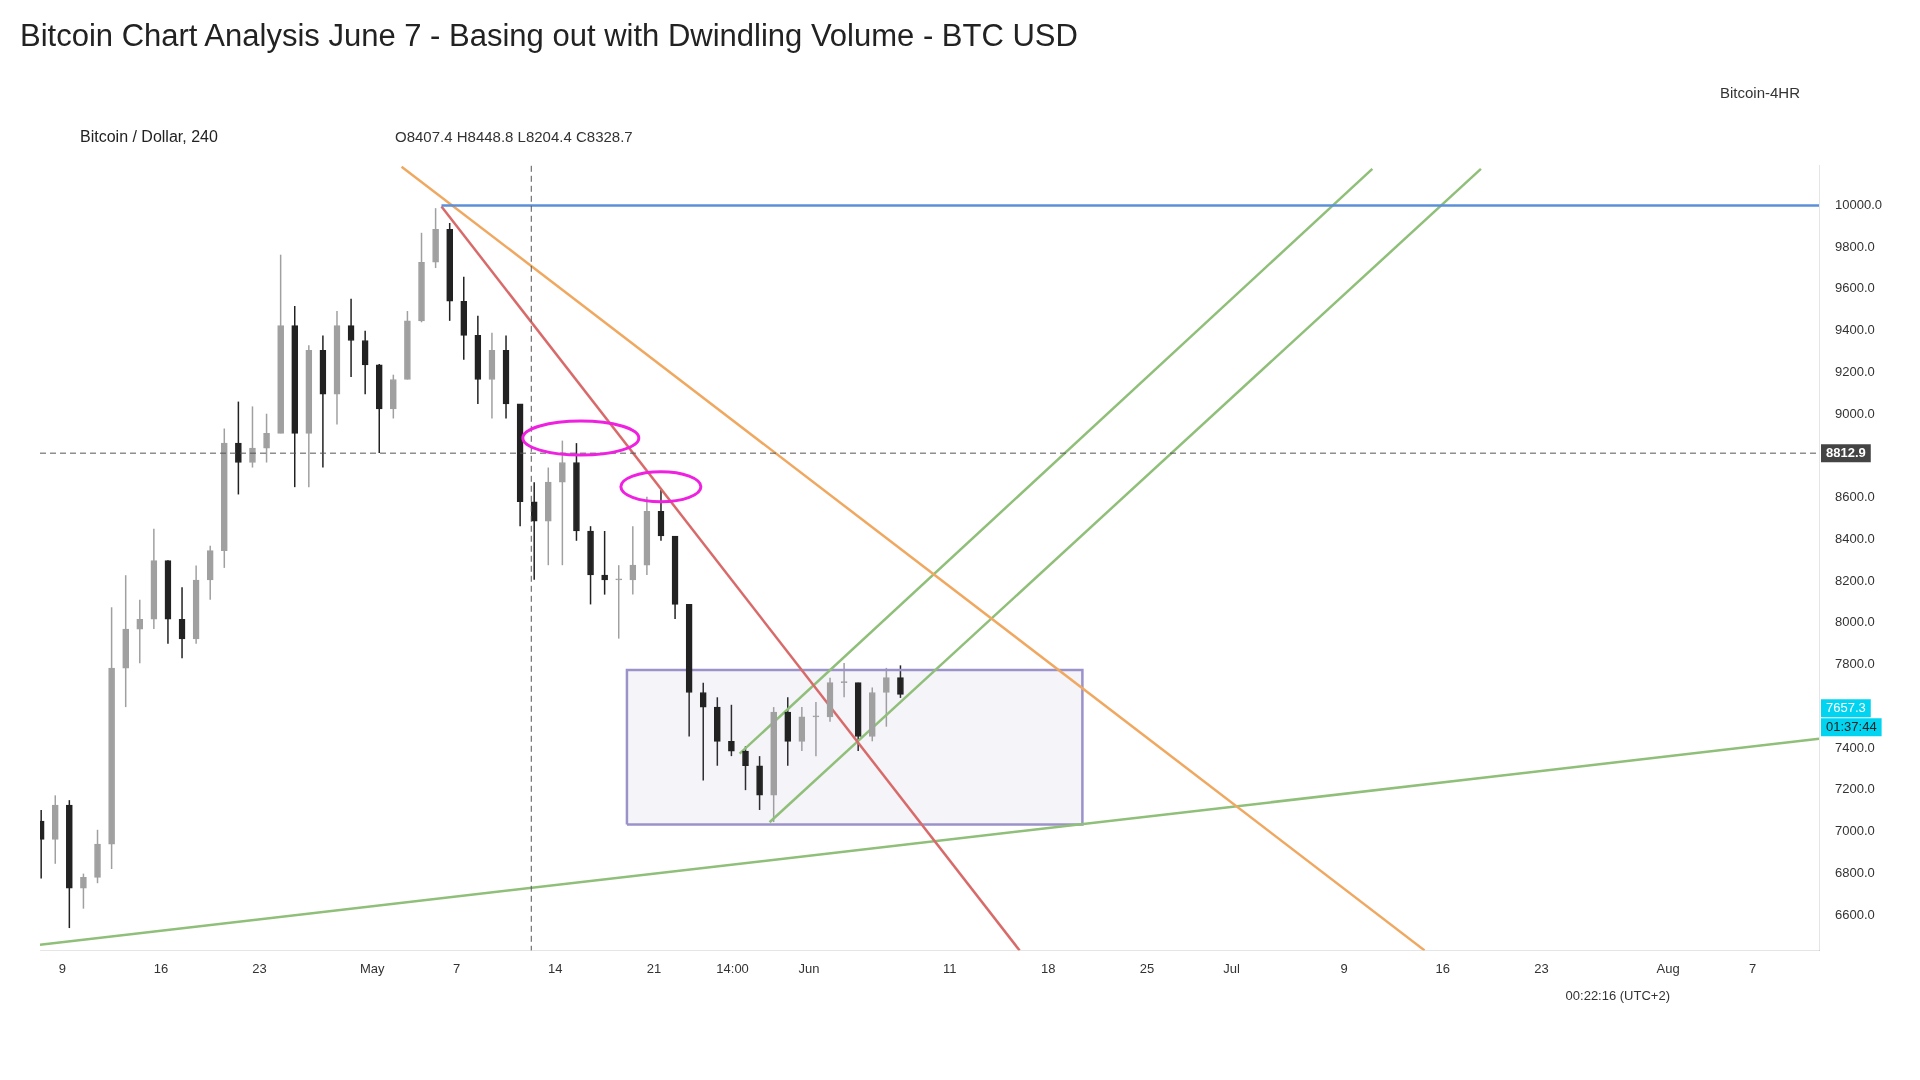 The image size is (1920, 1080). Describe the element at coordinates (1855, 789) in the screenshot. I see `y-tick-label: 7200.0` at that location.